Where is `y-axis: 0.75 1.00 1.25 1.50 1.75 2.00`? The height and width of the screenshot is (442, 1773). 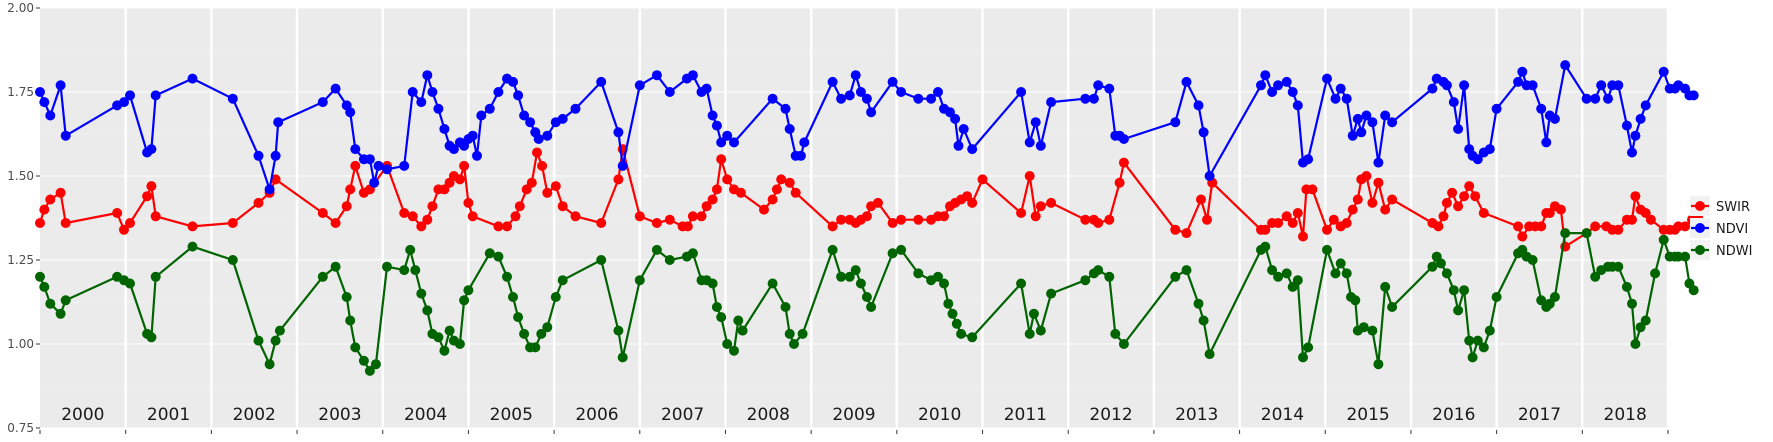 y-axis: 0.75 1.00 1.25 1.50 1.75 2.00 is located at coordinates (23, 218).